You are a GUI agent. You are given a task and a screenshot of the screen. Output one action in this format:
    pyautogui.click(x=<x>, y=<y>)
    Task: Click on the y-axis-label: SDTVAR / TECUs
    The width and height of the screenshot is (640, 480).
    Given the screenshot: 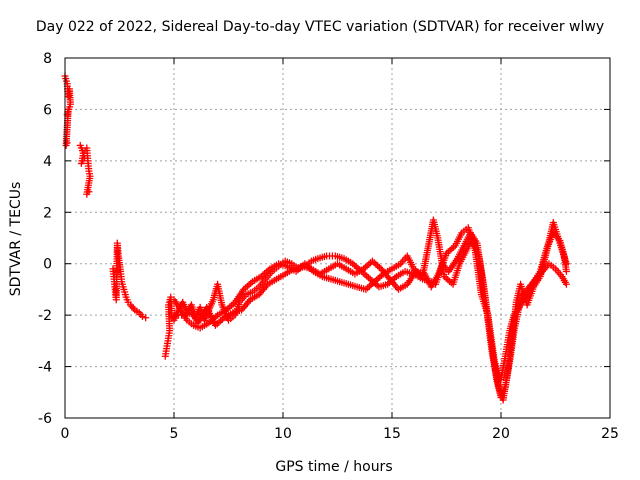 What is the action you would take?
    pyautogui.click(x=16, y=239)
    